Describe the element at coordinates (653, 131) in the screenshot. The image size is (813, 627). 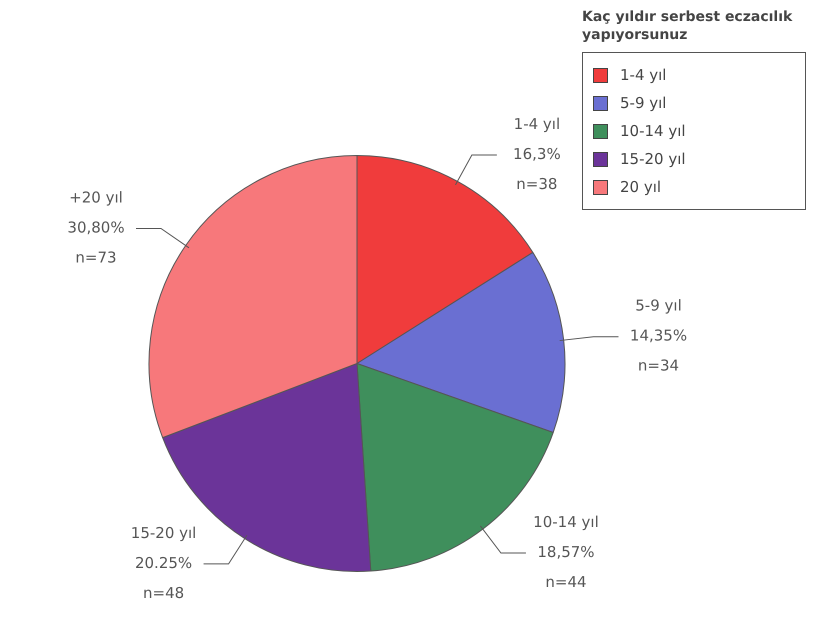
I see `legend-label: 10-14 yıl` at that location.